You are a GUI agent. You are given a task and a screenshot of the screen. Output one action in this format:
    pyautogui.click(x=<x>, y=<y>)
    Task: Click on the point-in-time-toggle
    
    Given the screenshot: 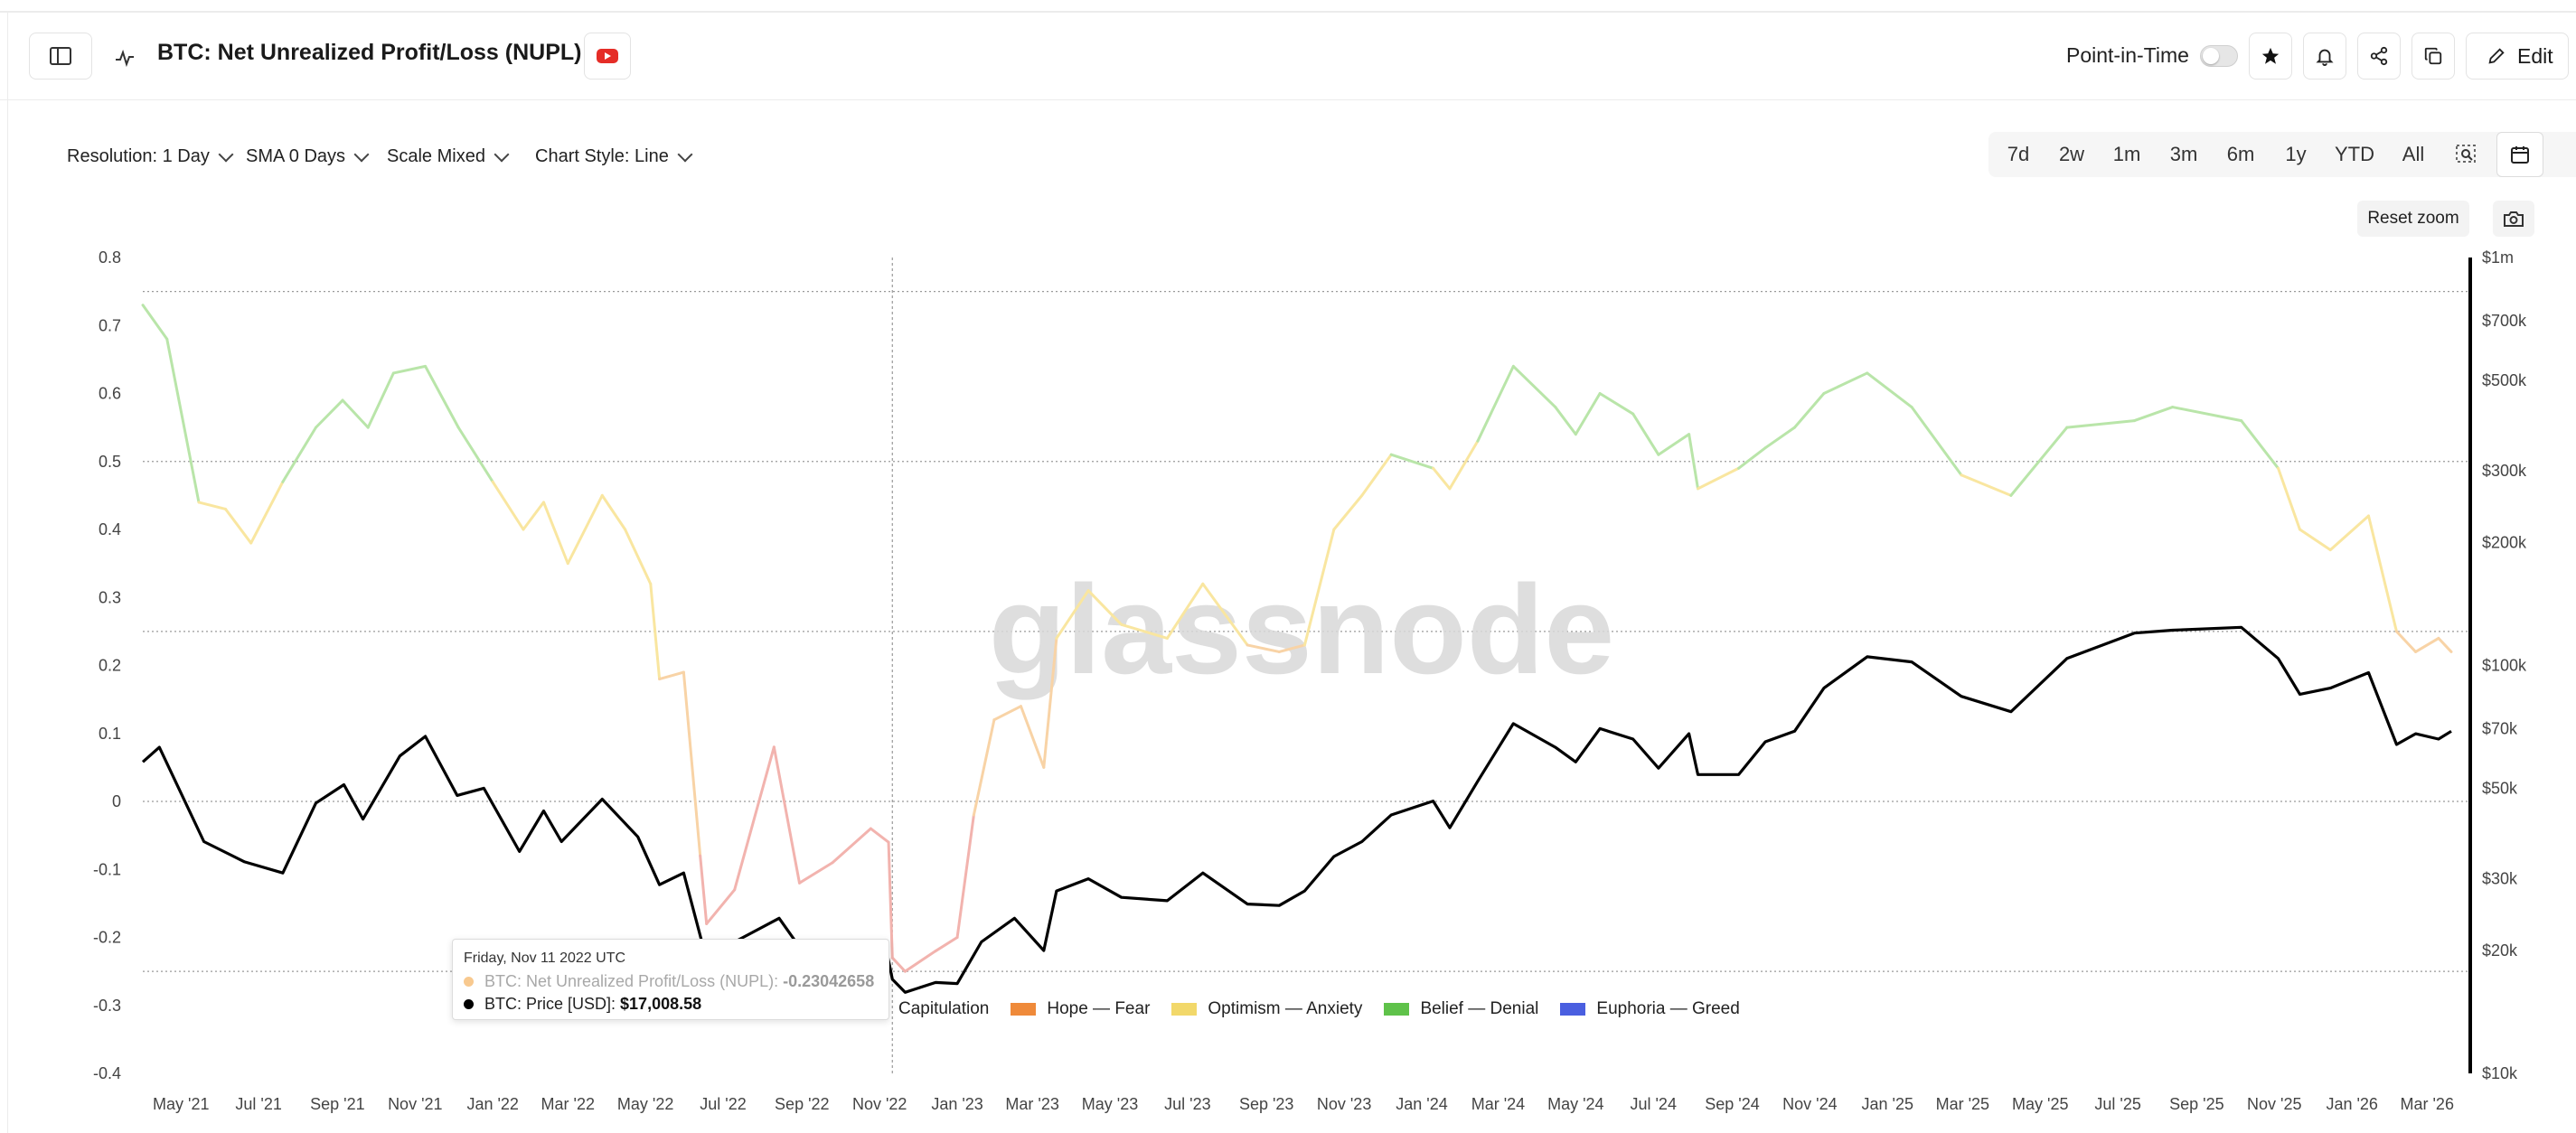 What is the action you would take?
    pyautogui.click(x=2219, y=56)
    